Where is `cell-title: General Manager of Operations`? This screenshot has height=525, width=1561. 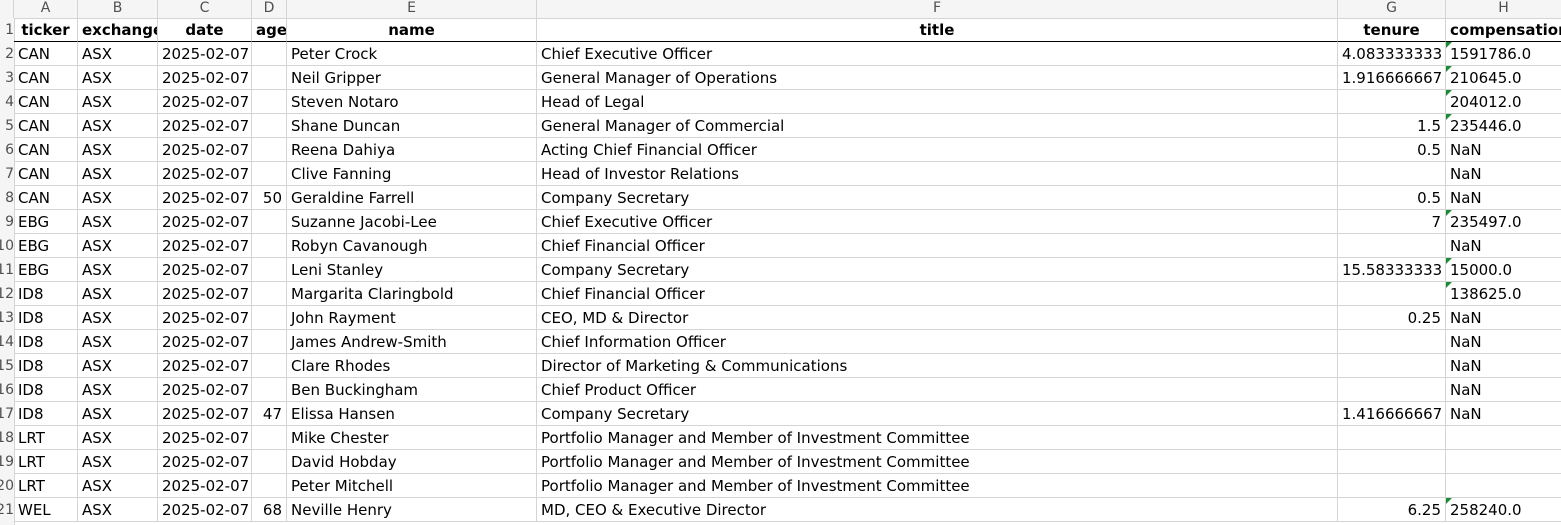 cell-title: General Manager of Operations is located at coordinates (937, 78).